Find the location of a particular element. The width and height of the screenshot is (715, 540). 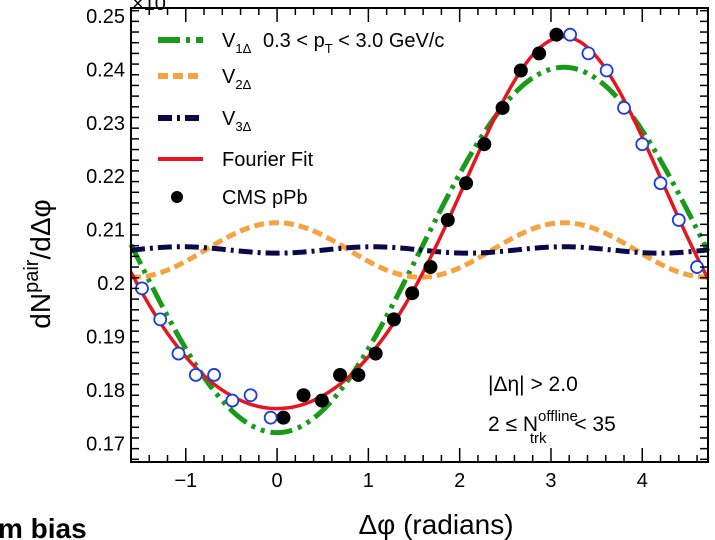

y-tick-label: 0.24 is located at coordinates (105, 70).